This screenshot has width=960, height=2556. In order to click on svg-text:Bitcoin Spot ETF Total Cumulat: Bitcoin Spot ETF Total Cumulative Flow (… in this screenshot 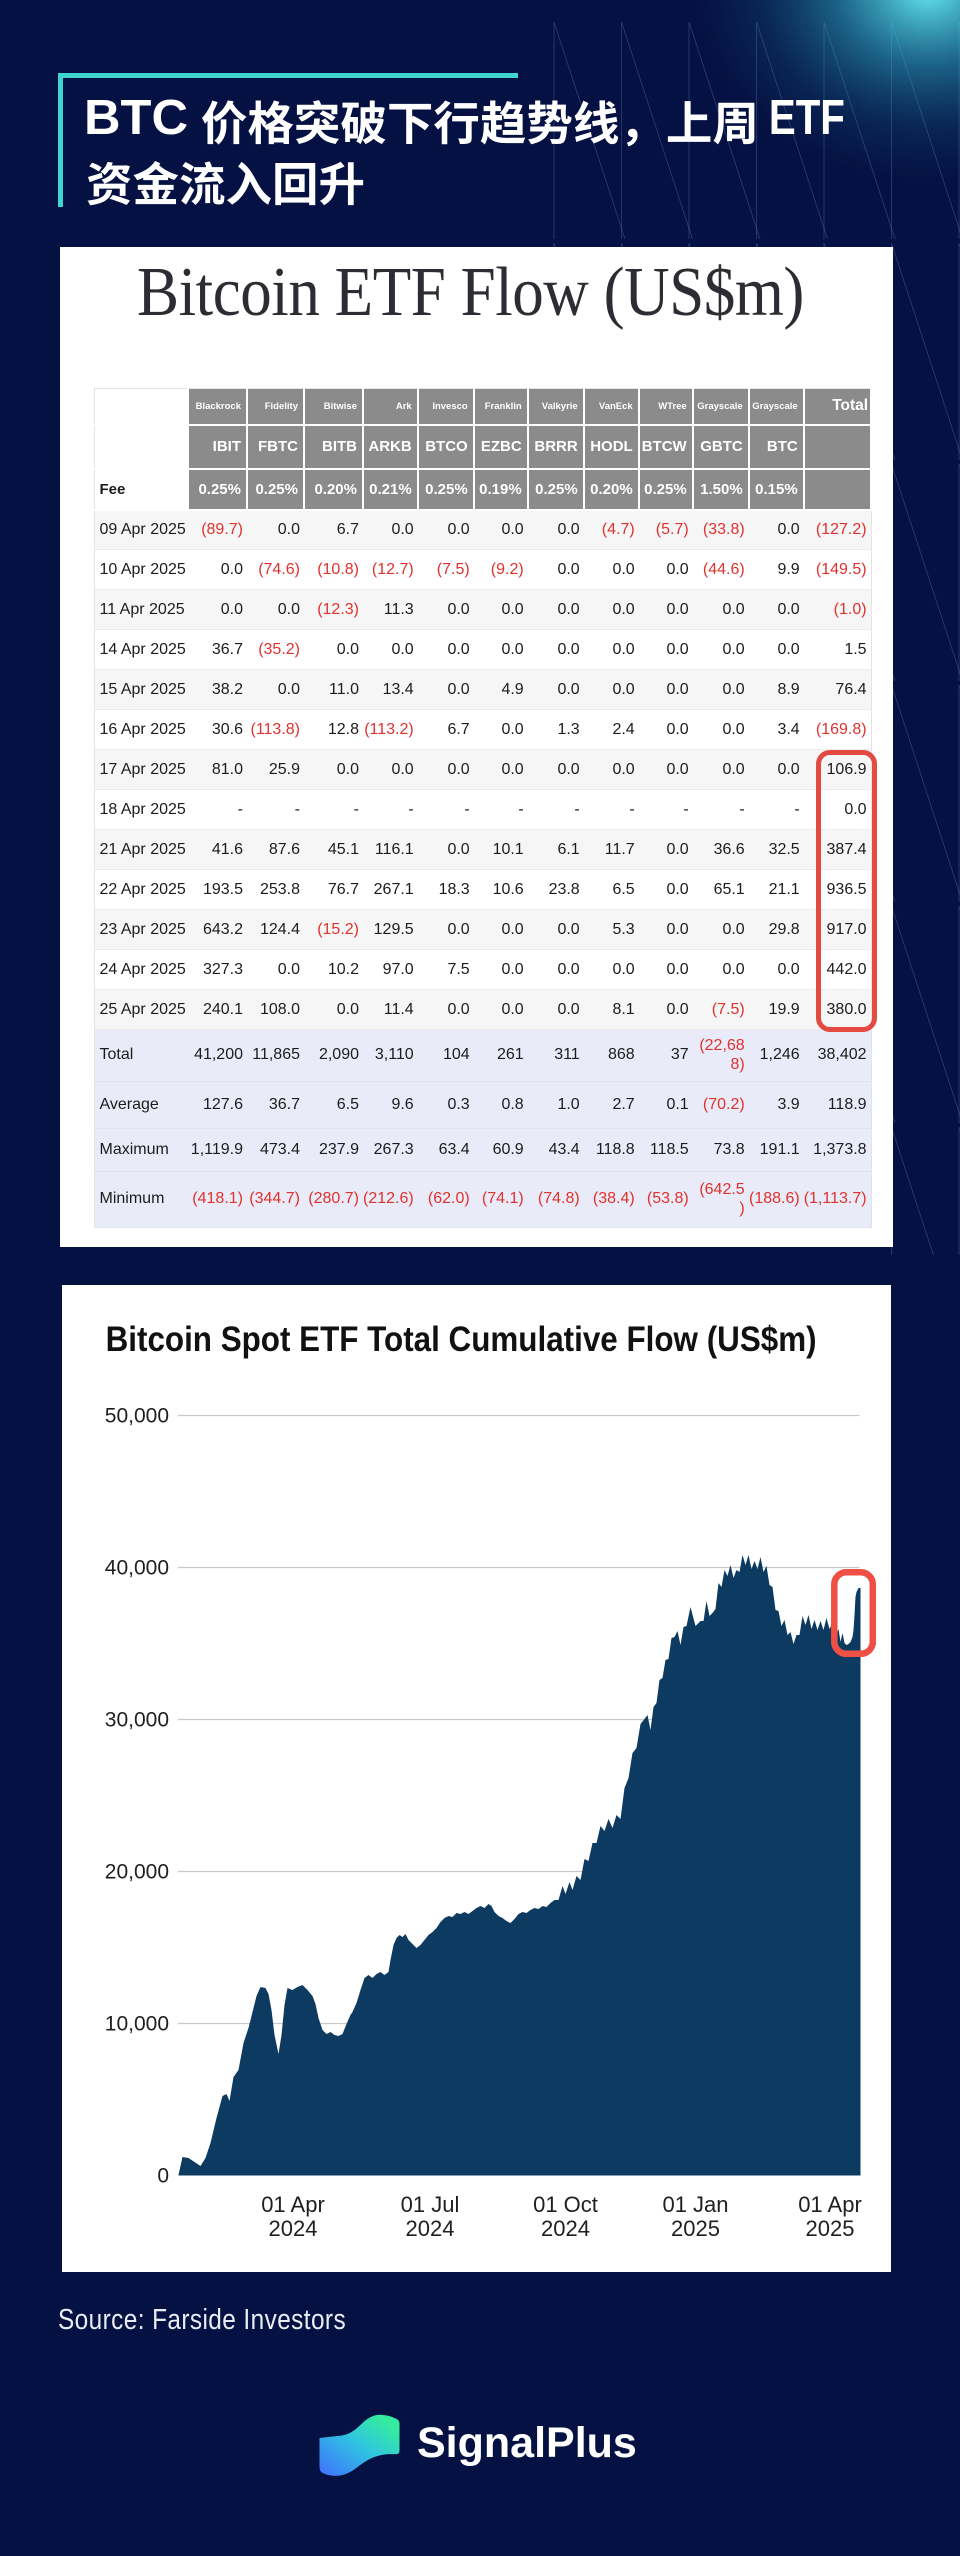, I will do `click(460, 1339)`.